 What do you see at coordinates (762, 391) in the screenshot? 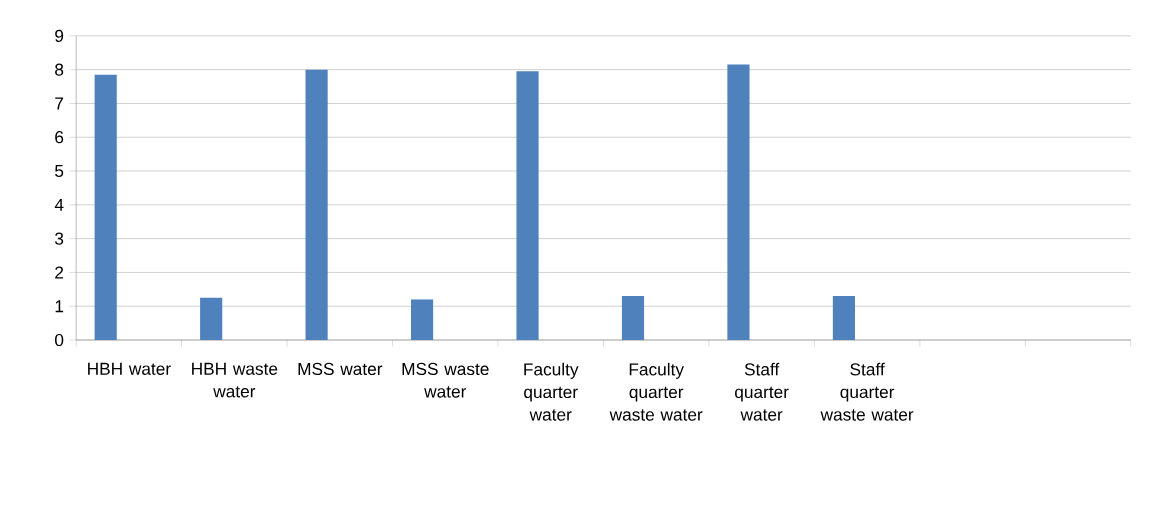
I see `x-tick-label: Staff quarter water` at bounding box center [762, 391].